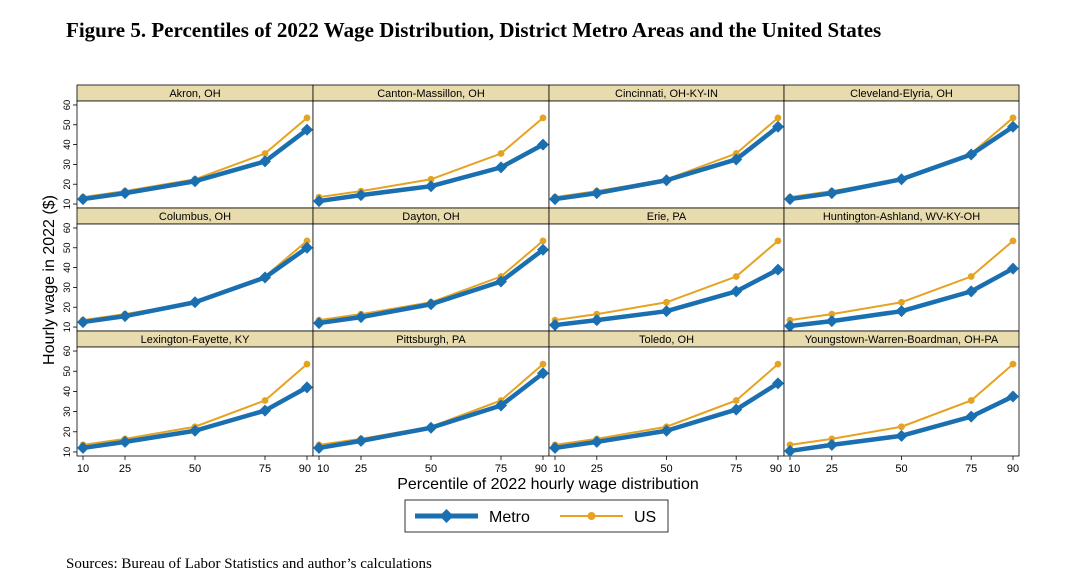 The width and height of the screenshot is (1065, 586). I want to click on panel: Cincinnati, OH-KY-IN, so click(666, 146).